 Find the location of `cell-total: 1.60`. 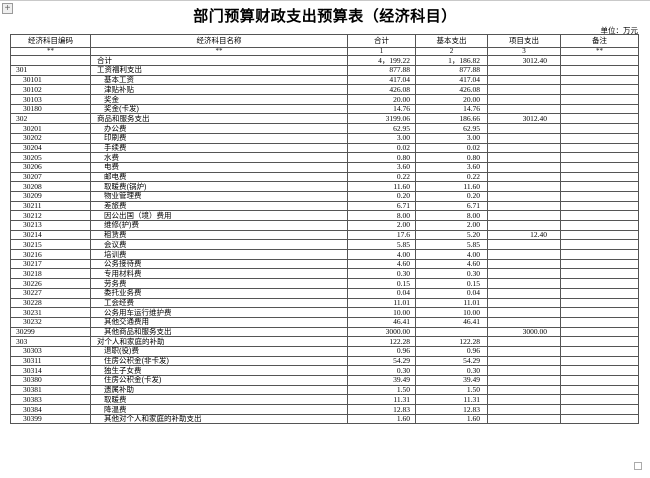

cell-total: 1.60 is located at coordinates (381, 419).